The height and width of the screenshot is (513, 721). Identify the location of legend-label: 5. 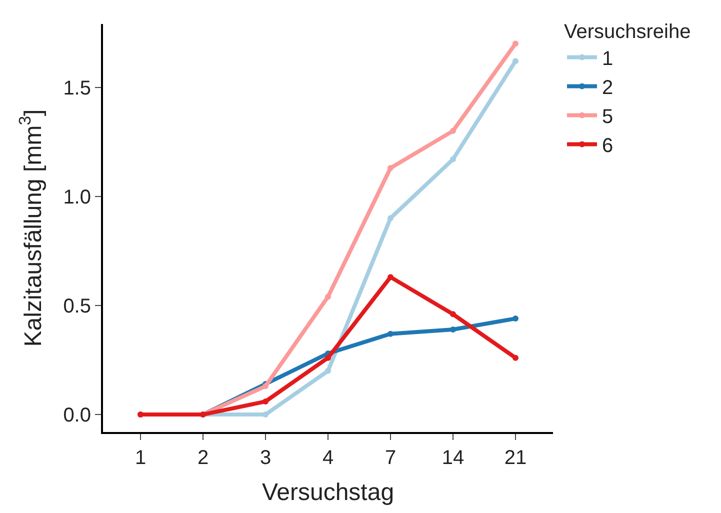
(608, 117).